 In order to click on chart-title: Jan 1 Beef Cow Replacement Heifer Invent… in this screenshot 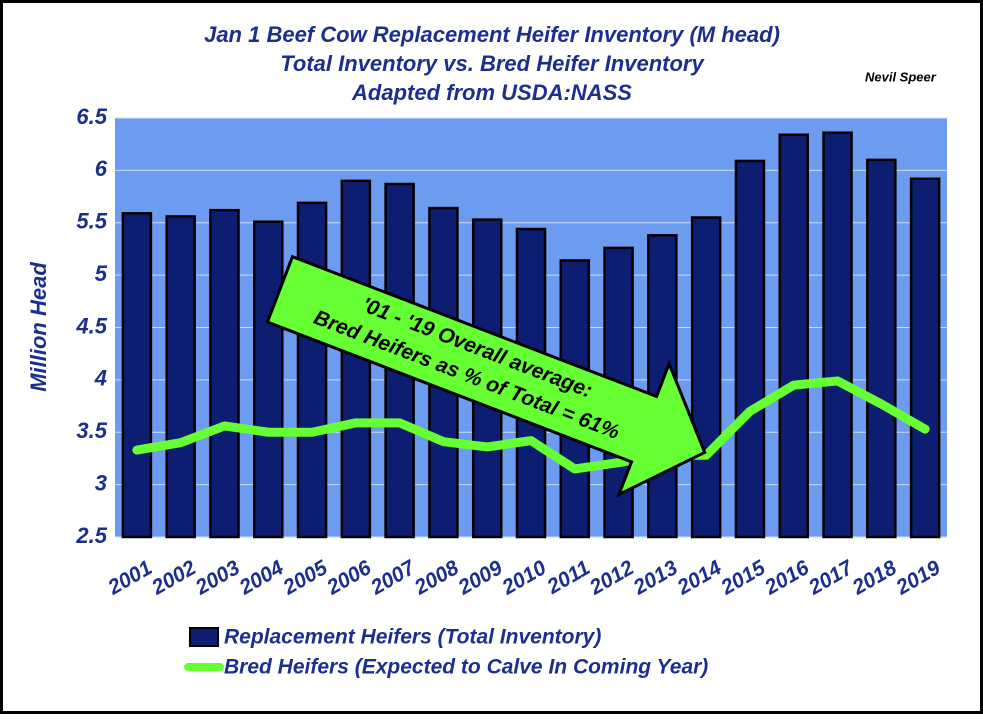, I will do `click(492, 34)`.